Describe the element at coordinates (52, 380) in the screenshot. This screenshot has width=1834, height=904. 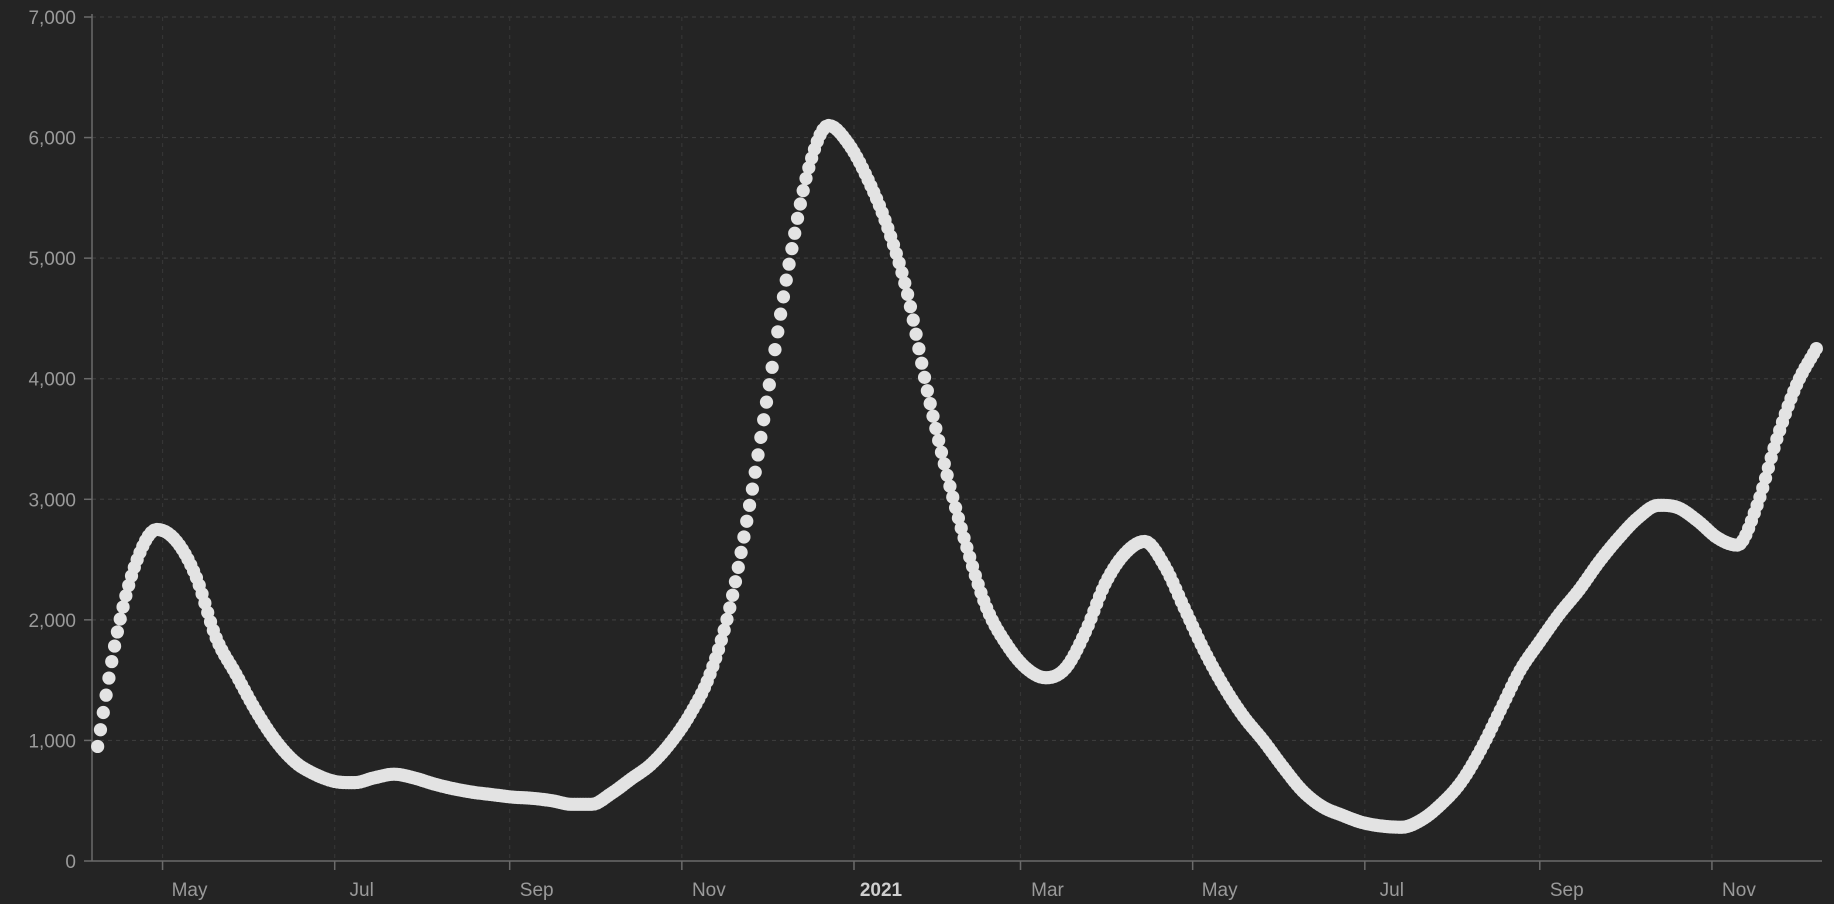
I see `y-tick-label: 4,000` at that location.